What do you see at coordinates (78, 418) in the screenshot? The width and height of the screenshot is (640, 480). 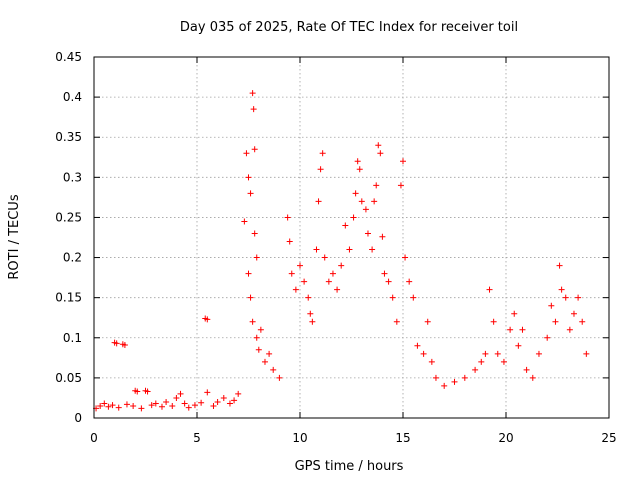 I see `y-tick-label: 0` at bounding box center [78, 418].